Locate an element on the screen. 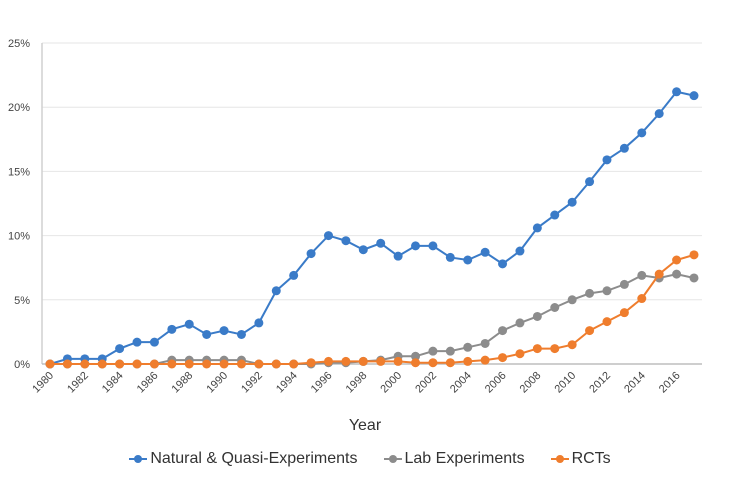 The height and width of the screenshot is (477, 740). x-tick-label: 1994 is located at coordinates (287, 383).